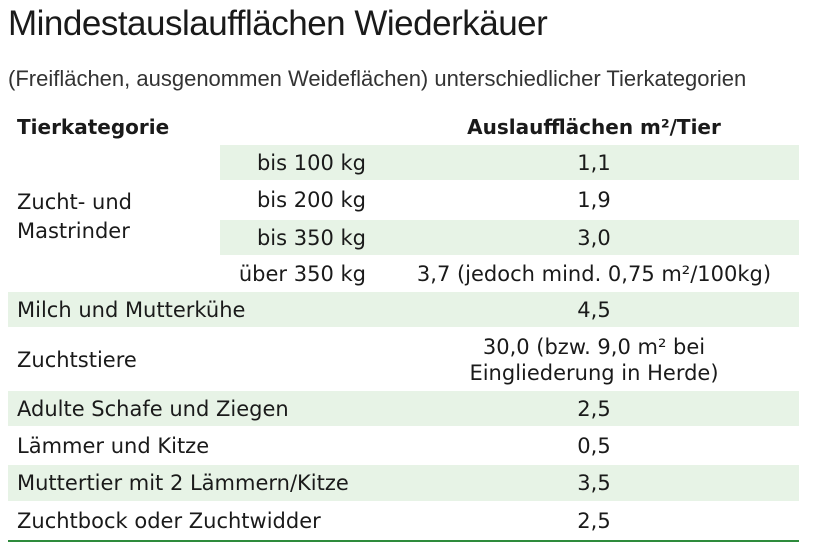 This screenshot has height=556, width=815. What do you see at coordinates (93, 127) in the screenshot?
I see `column-header-category: Tierkategorie` at bounding box center [93, 127].